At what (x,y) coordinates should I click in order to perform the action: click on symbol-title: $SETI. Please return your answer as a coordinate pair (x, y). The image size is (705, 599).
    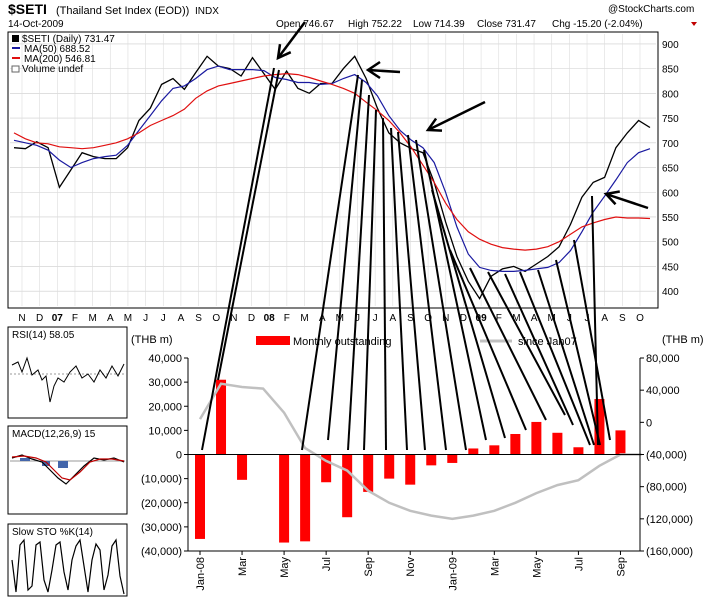
    Looking at the image, I should click on (27, 9).